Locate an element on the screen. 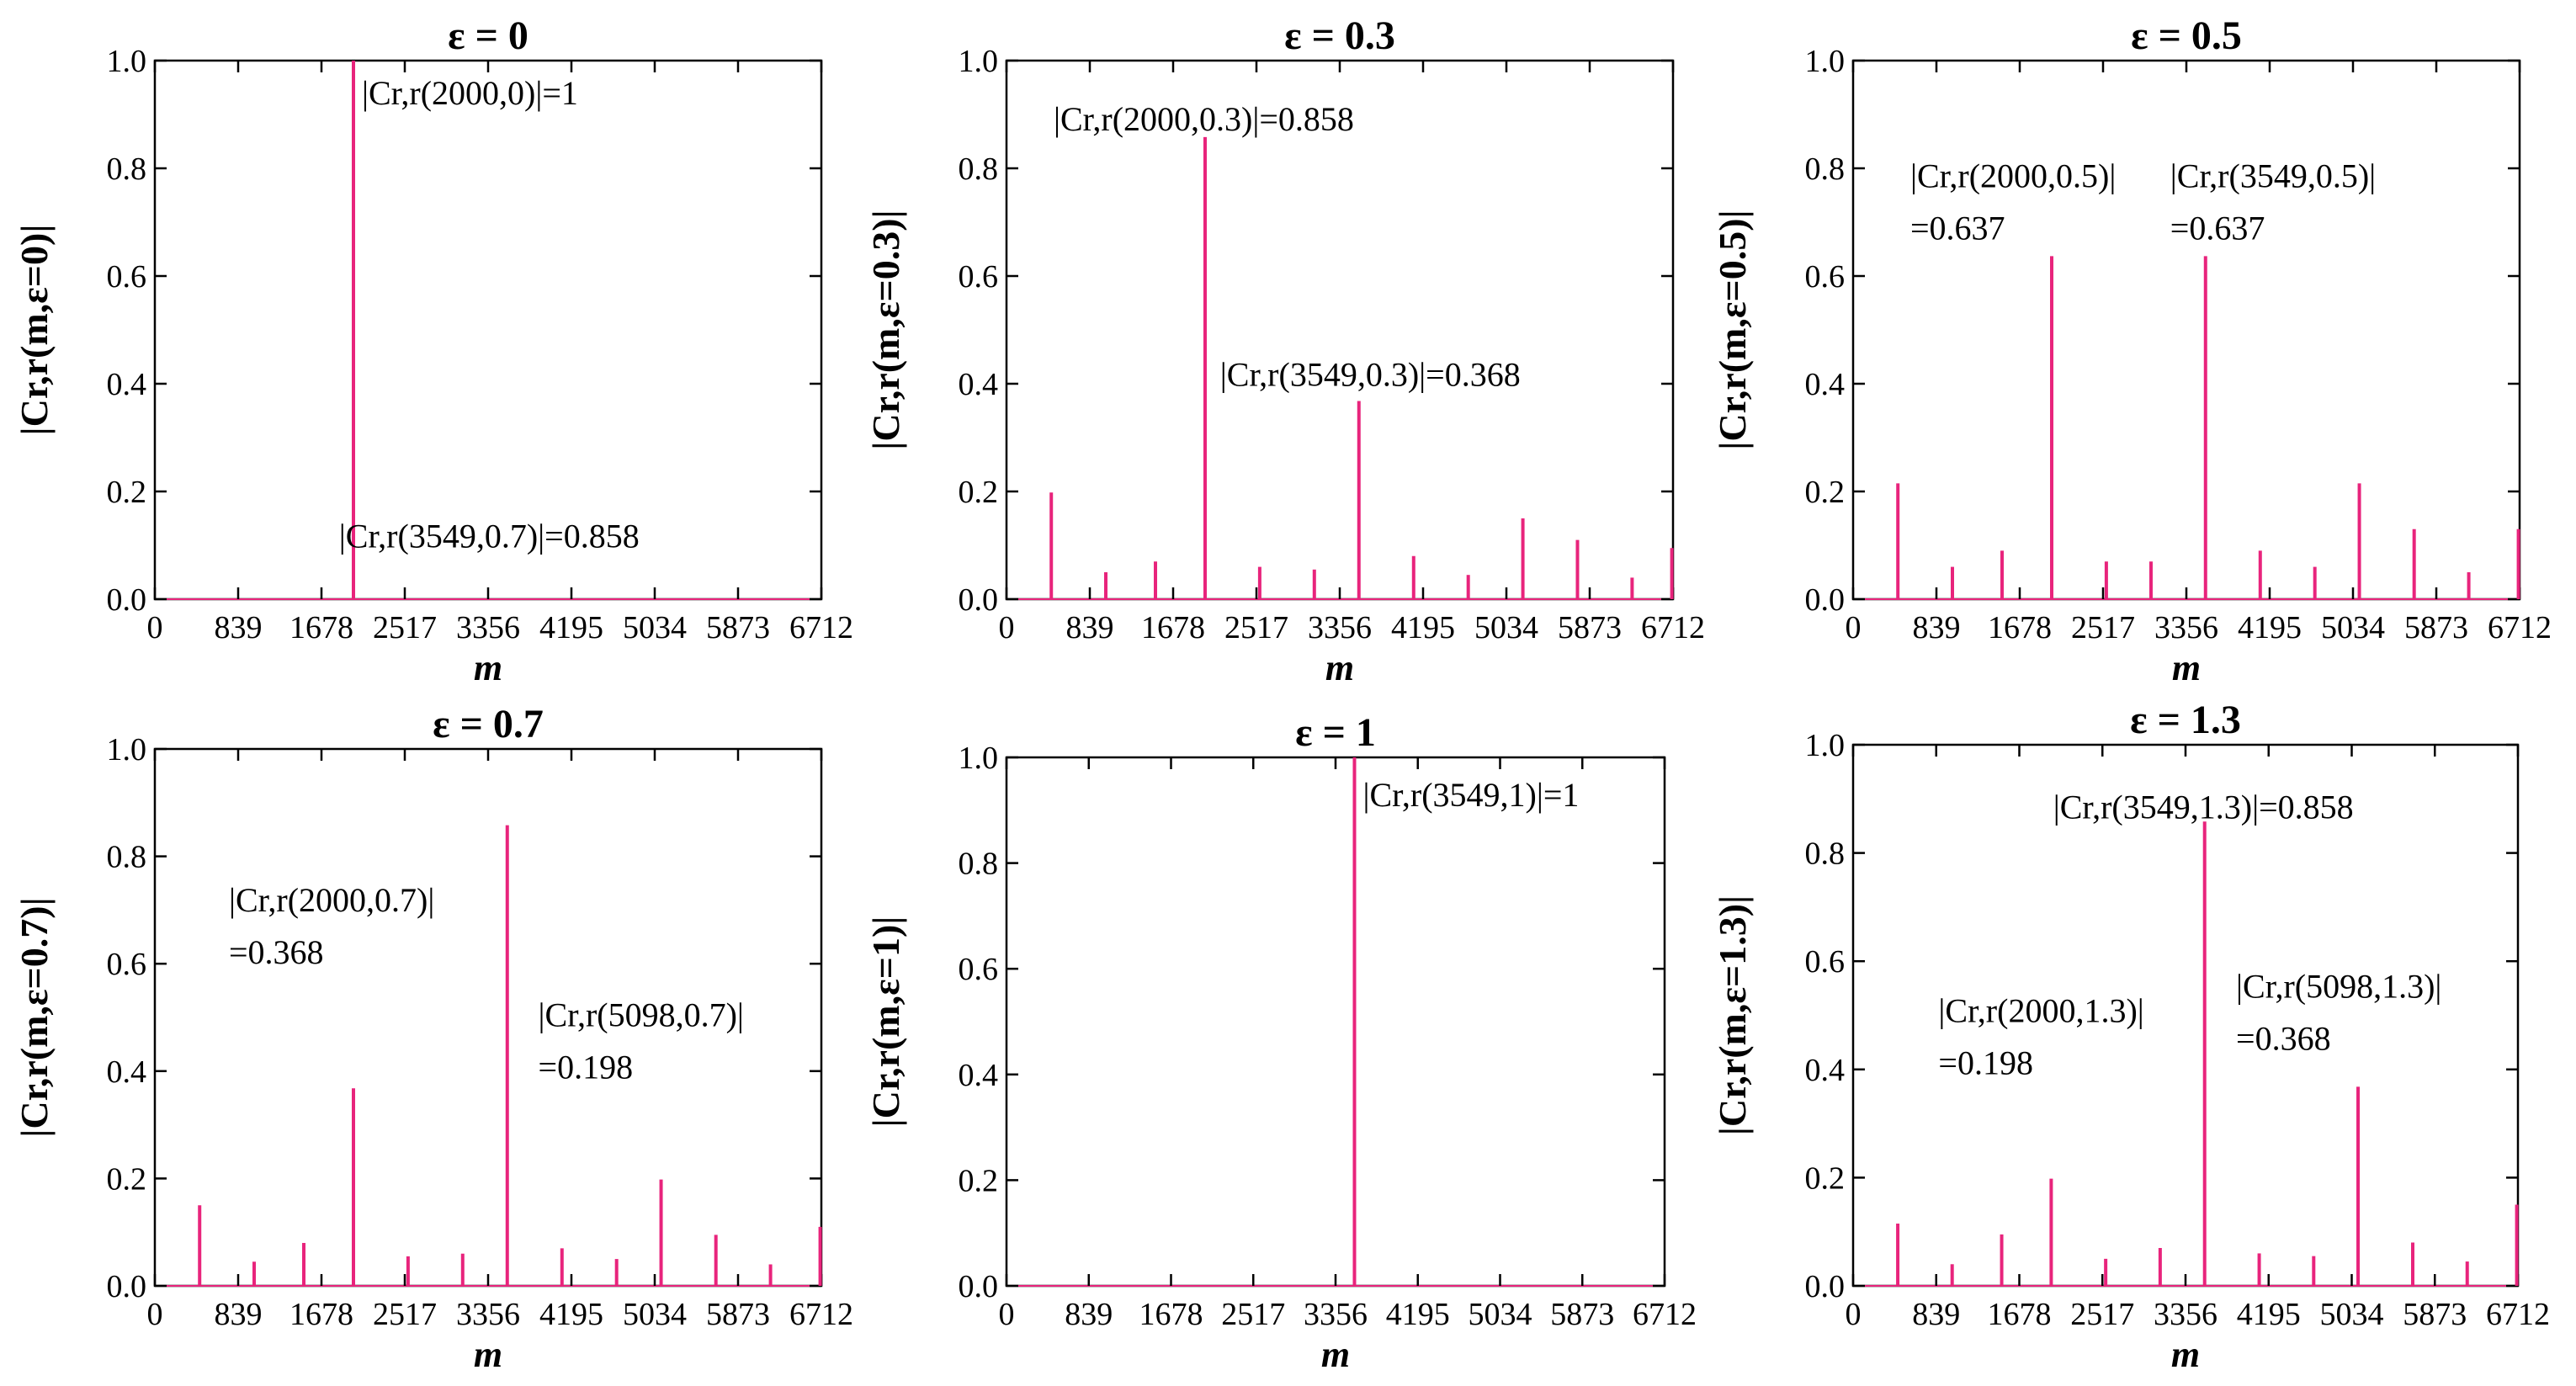  annotation-line: |Cr,r(2000,0.5)| is located at coordinates (2013, 175).